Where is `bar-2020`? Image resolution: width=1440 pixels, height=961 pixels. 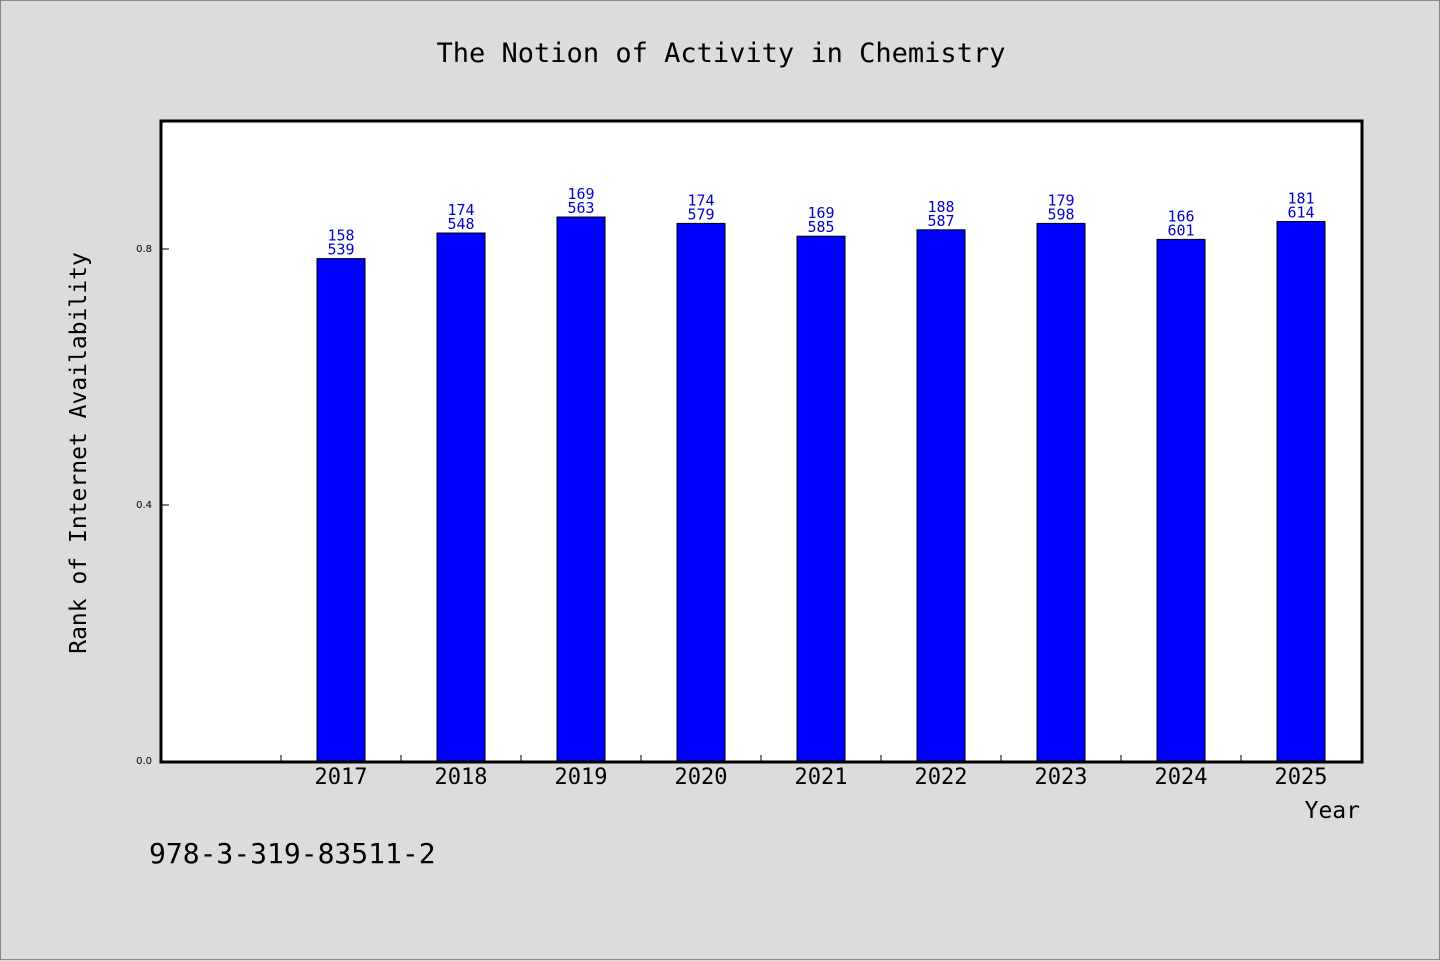
bar-2020 is located at coordinates (701, 492).